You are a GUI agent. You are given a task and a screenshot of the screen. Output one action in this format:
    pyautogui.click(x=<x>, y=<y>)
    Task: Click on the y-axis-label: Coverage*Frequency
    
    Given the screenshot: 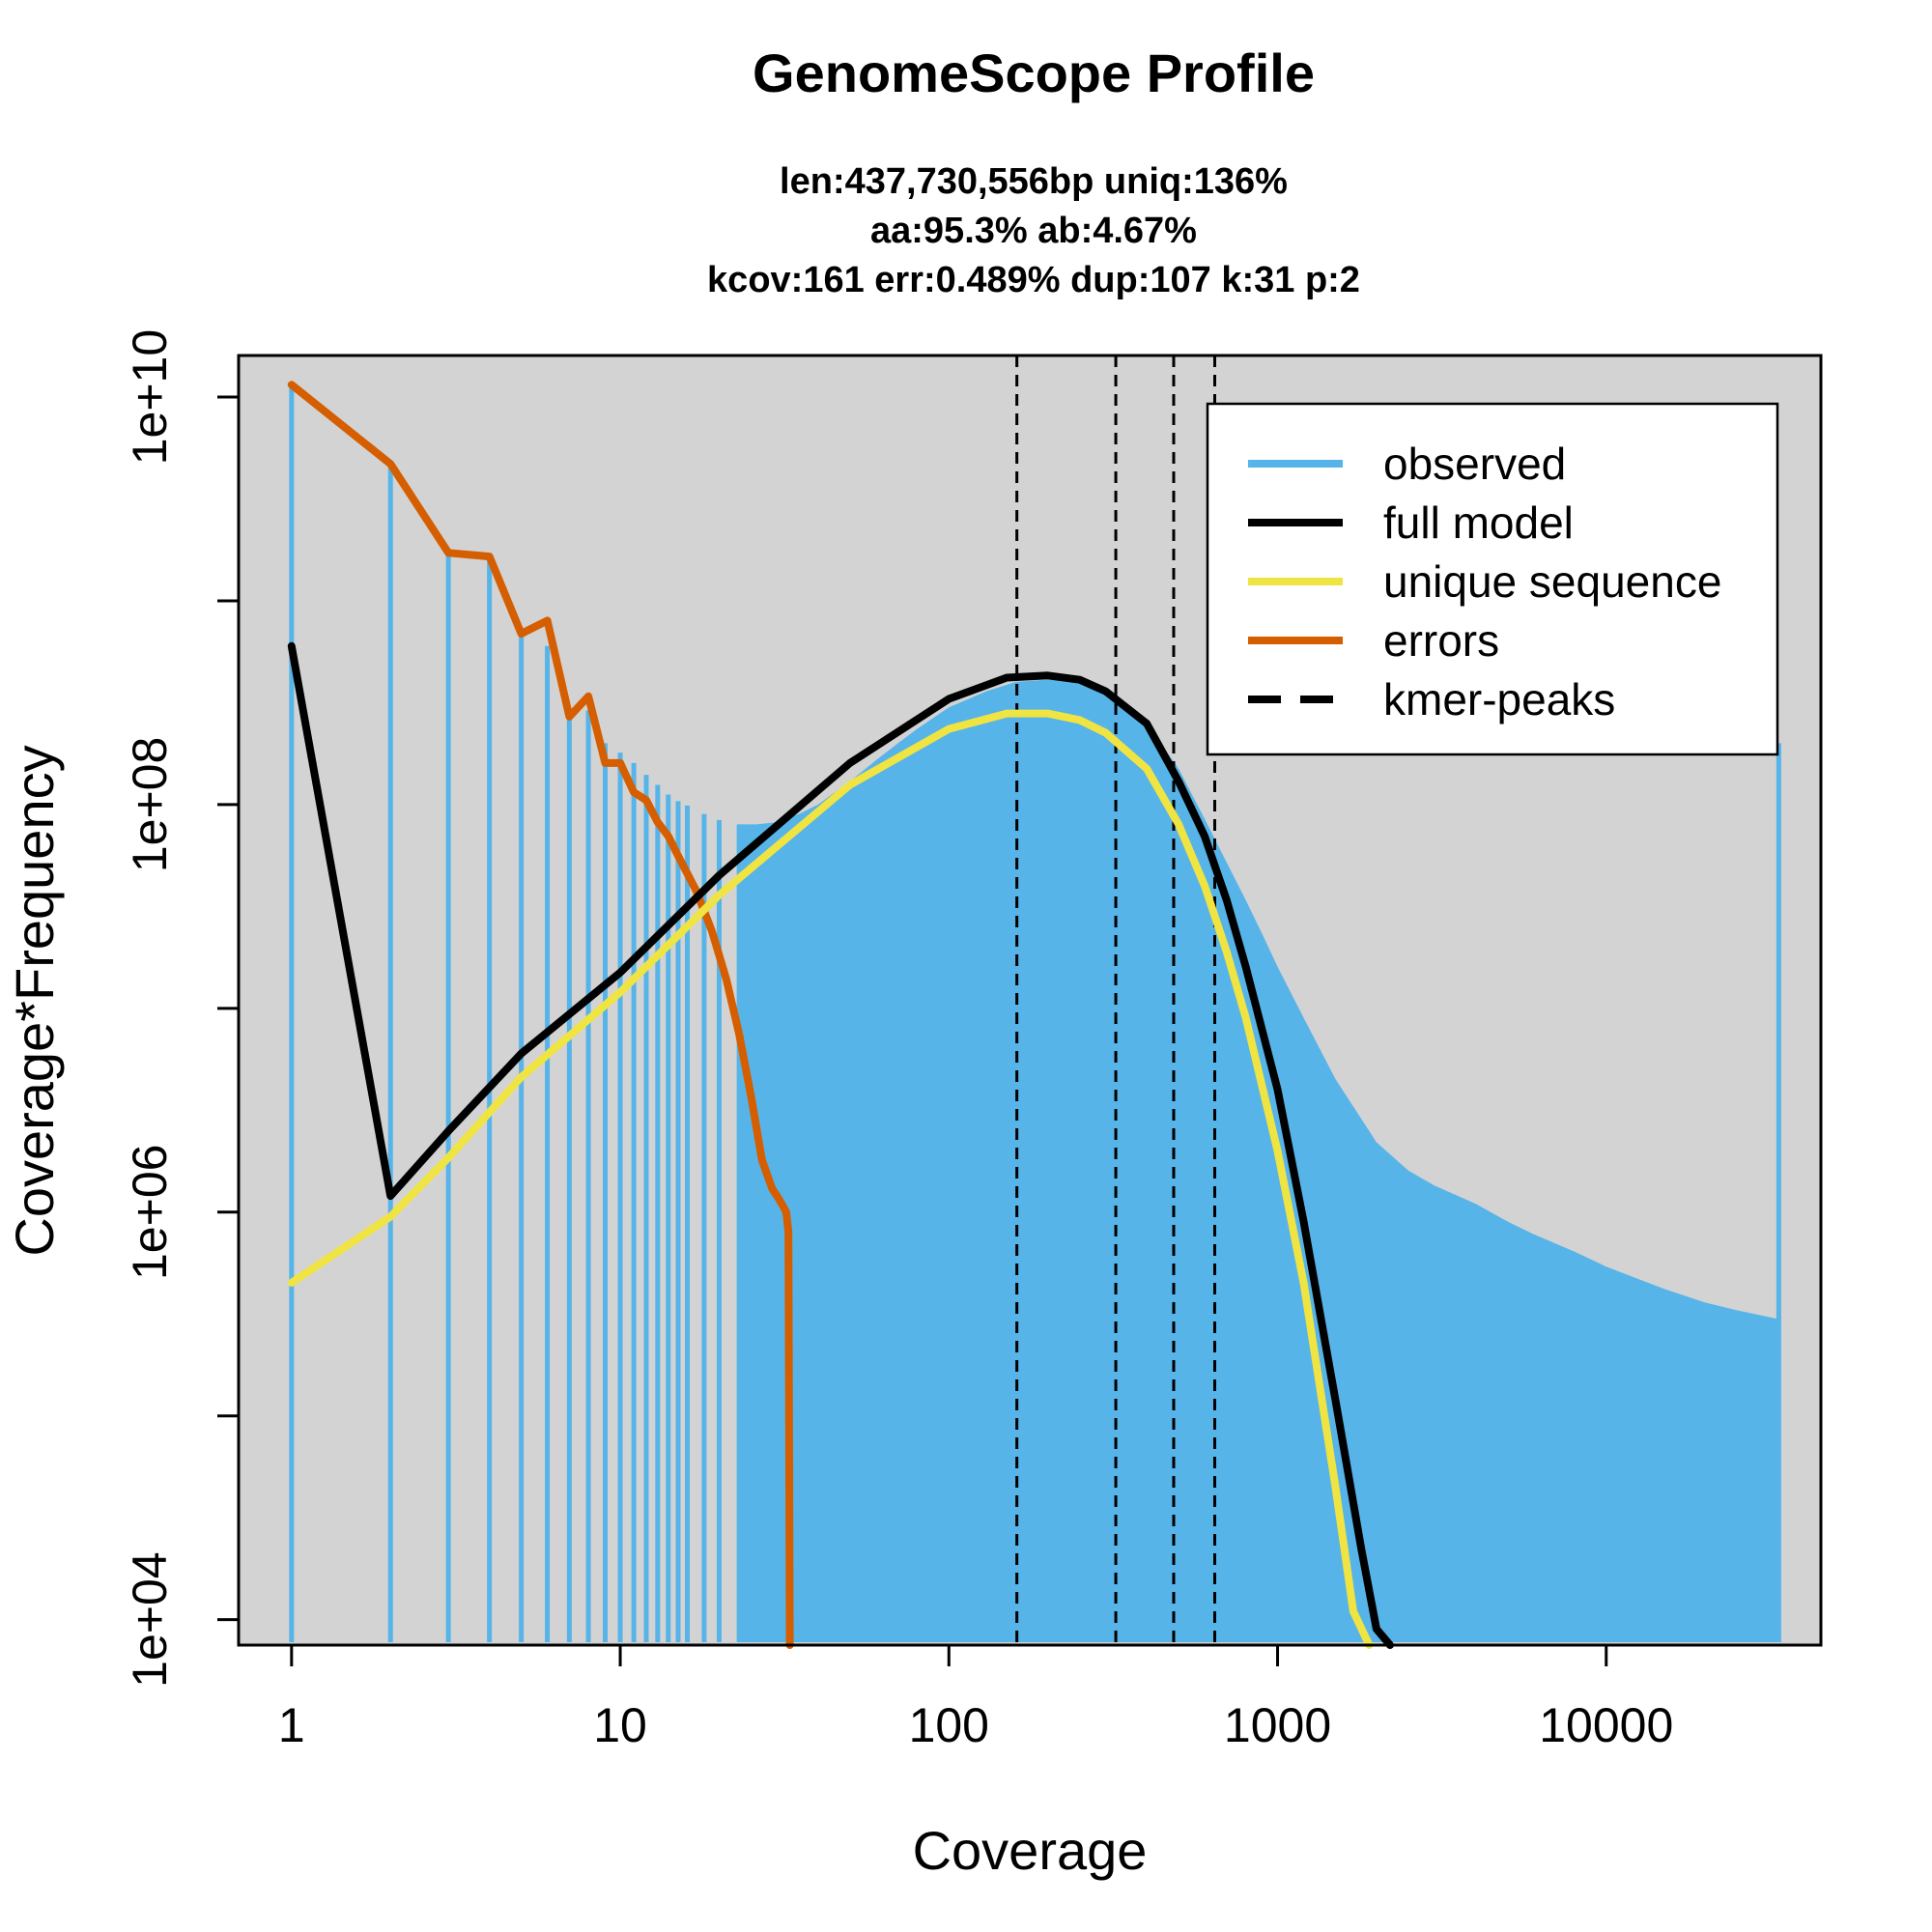 What is the action you would take?
    pyautogui.click(x=34, y=1000)
    